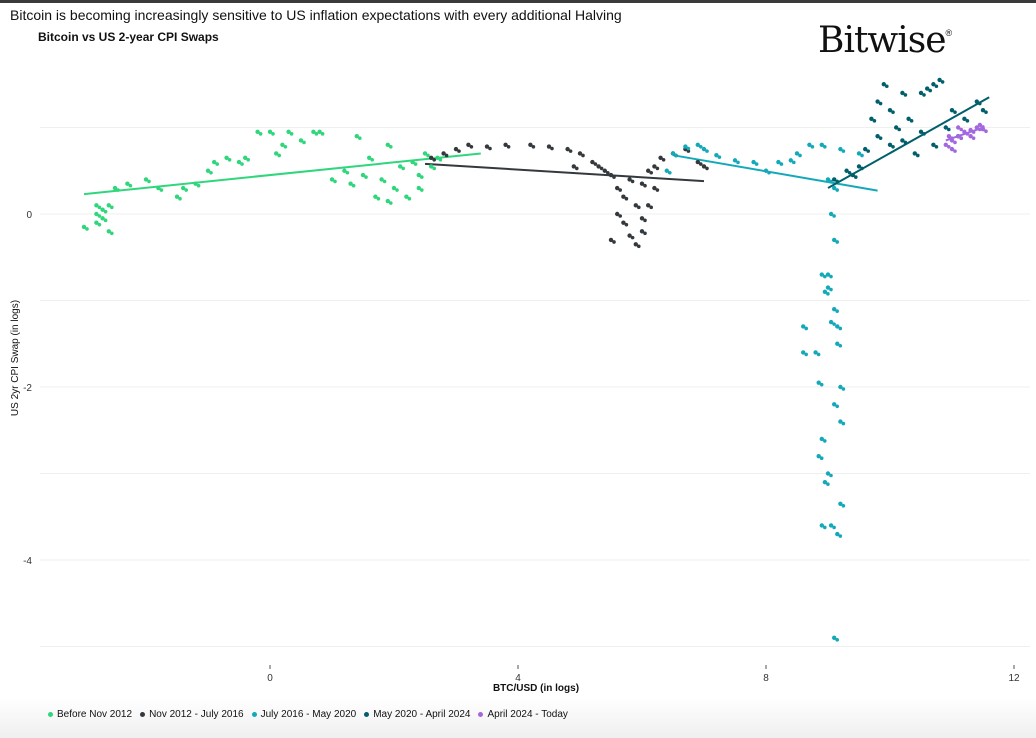 This screenshot has height=738, width=1036. Describe the element at coordinates (949, 33) in the screenshot. I see `logo-mark: ®` at that location.